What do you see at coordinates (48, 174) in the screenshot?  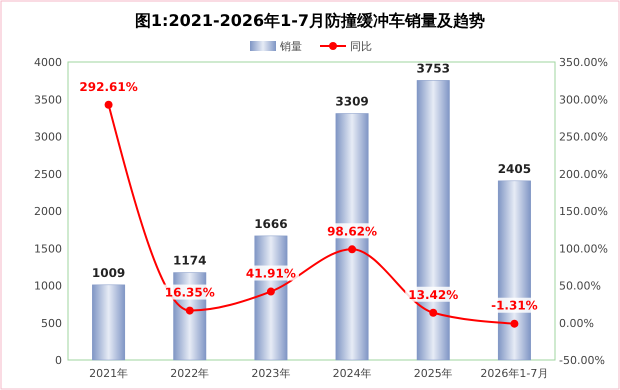 I see `y-tick-label: 2500` at bounding box center [48, 174].